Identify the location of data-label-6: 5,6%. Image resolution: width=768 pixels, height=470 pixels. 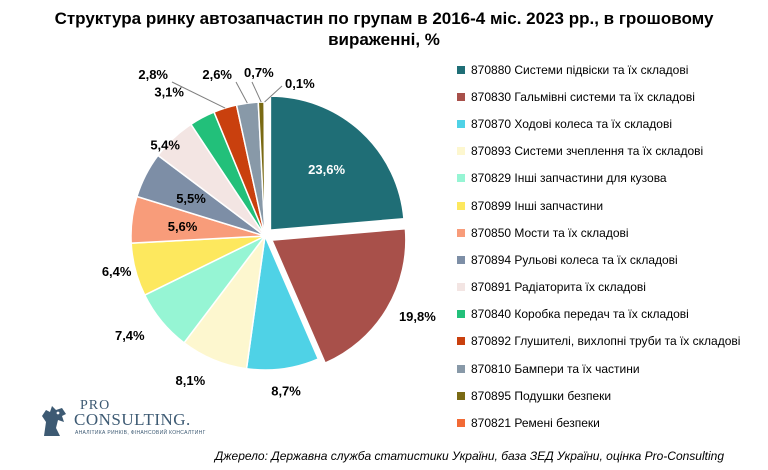
(183, 226).